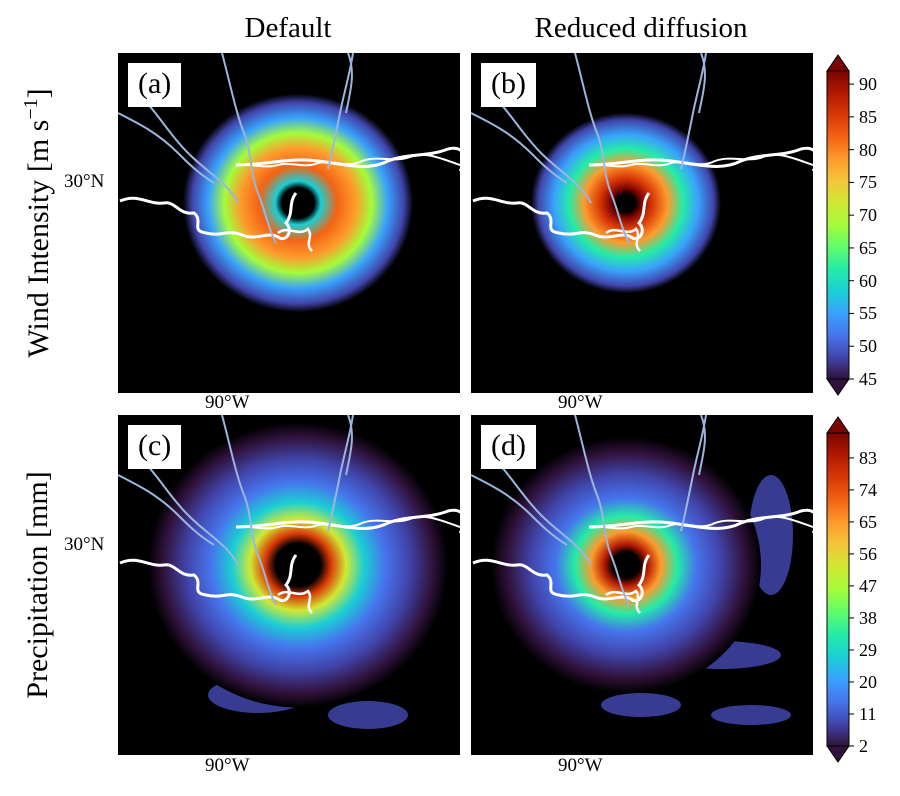 This screenshot has width=900, height=796. What do you see at coordinates (868, 215) in the screenshot?
I see `colorbar-tick-label: 70` at bounding box center [868, 215].